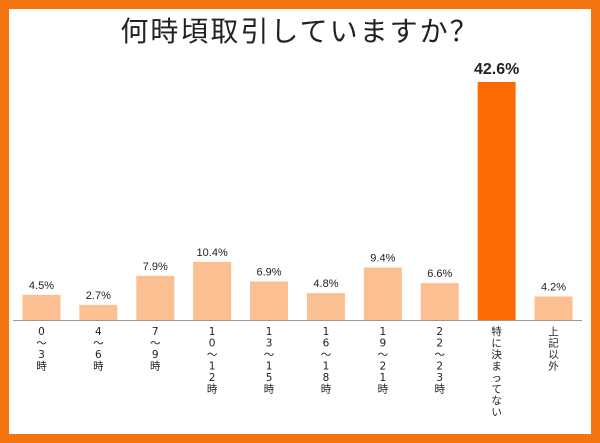 This screenshot has width=600, height=443. What do you see at coordinates (553, 288) in the screenshot?
I see `bar-value-label: 4.2%` at bounding box center [553, 288].